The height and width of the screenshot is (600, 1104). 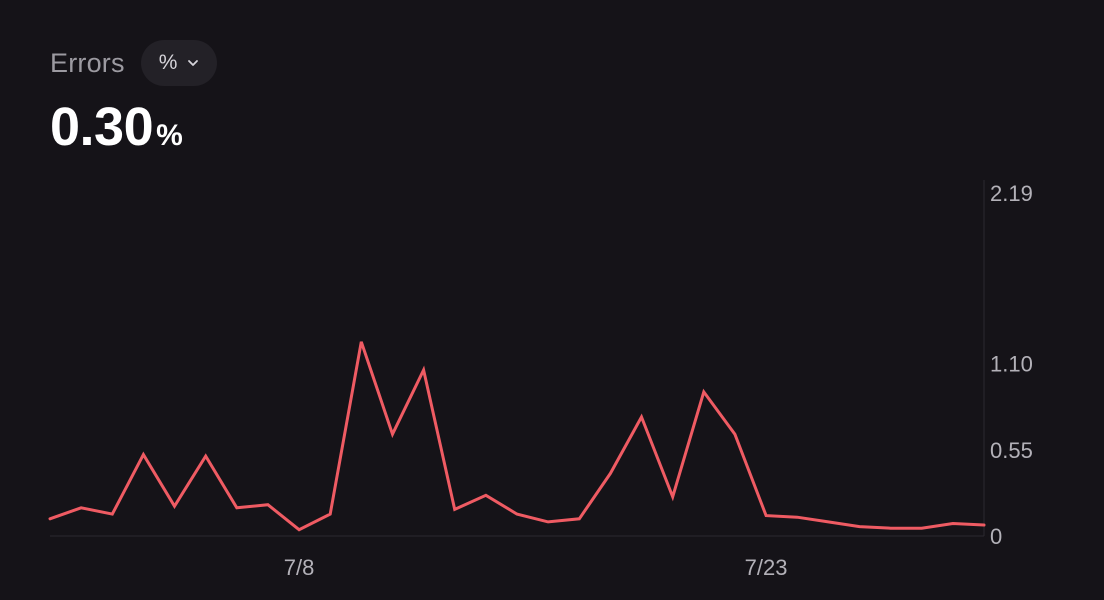 I want to click on x-axis-ticks: 7/8 7/23, so click(x=536, y=567).